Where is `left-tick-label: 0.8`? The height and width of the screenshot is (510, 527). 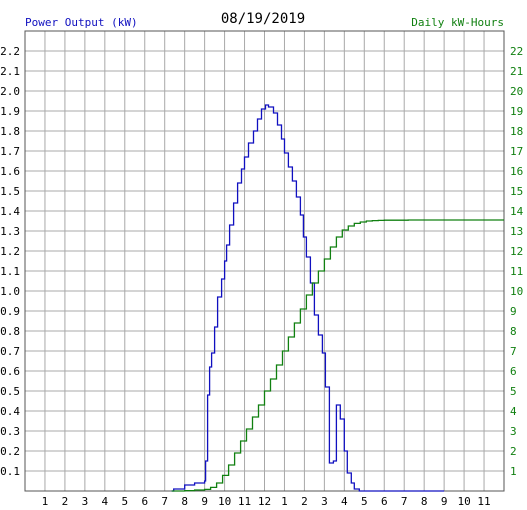 left-tick-label: 0.8 is located at coordinates (10, 331).